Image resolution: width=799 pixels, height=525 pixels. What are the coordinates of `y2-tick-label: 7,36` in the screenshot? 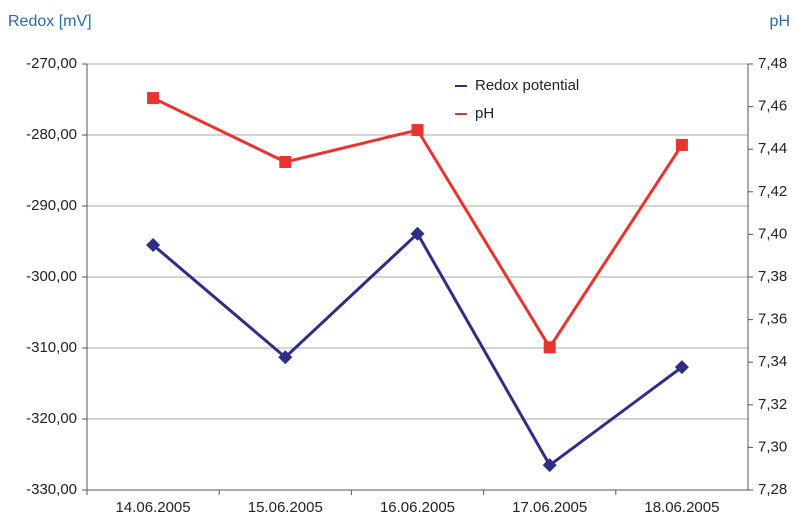 It's located at (772, 319).